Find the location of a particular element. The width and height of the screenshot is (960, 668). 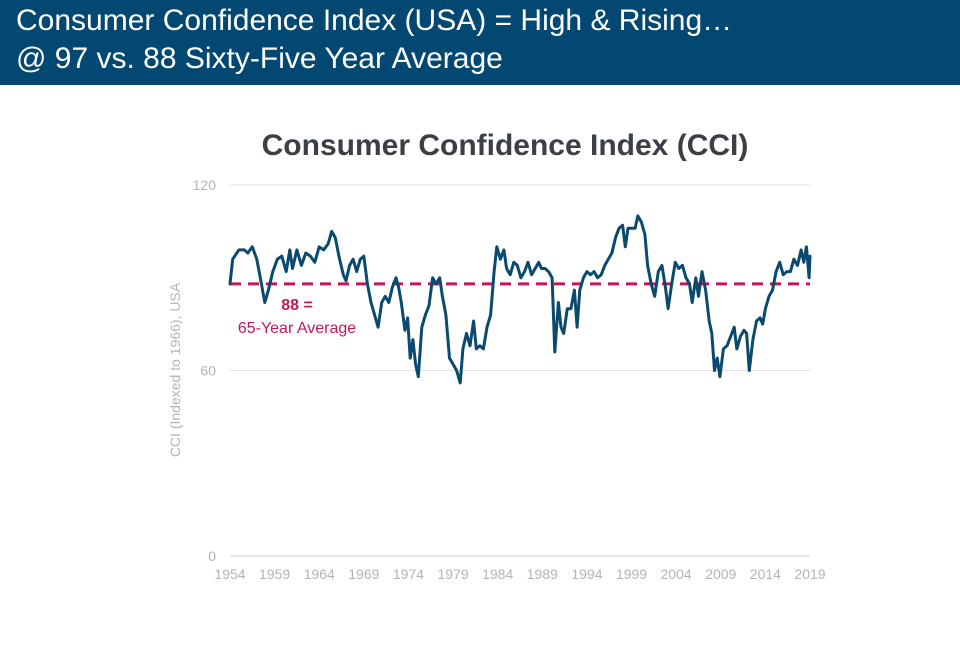

y-tick-label: 0 is located at coordinates (212, 556).